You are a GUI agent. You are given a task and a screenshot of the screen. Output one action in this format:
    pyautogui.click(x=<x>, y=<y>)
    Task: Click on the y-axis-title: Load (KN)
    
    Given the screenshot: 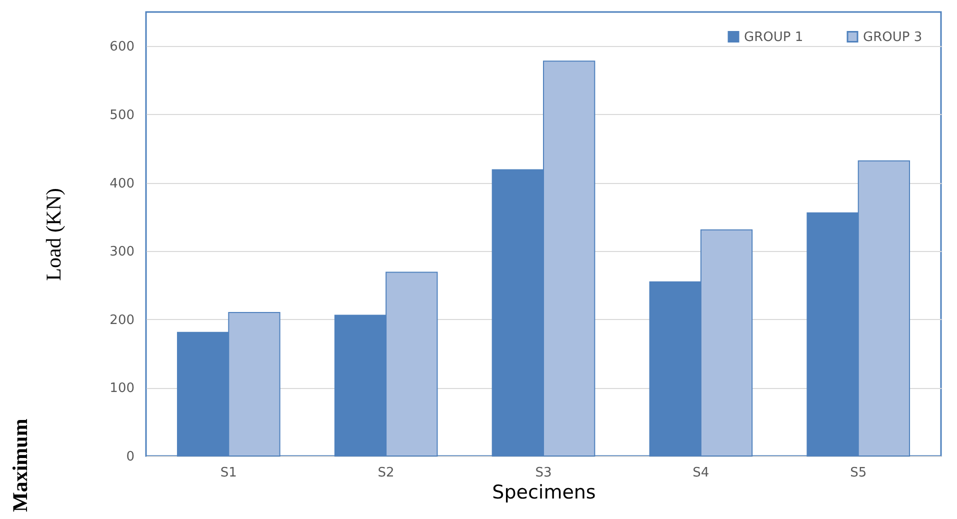 What is the action you would take?
    pyautogui.click(x=54, y=234)
    